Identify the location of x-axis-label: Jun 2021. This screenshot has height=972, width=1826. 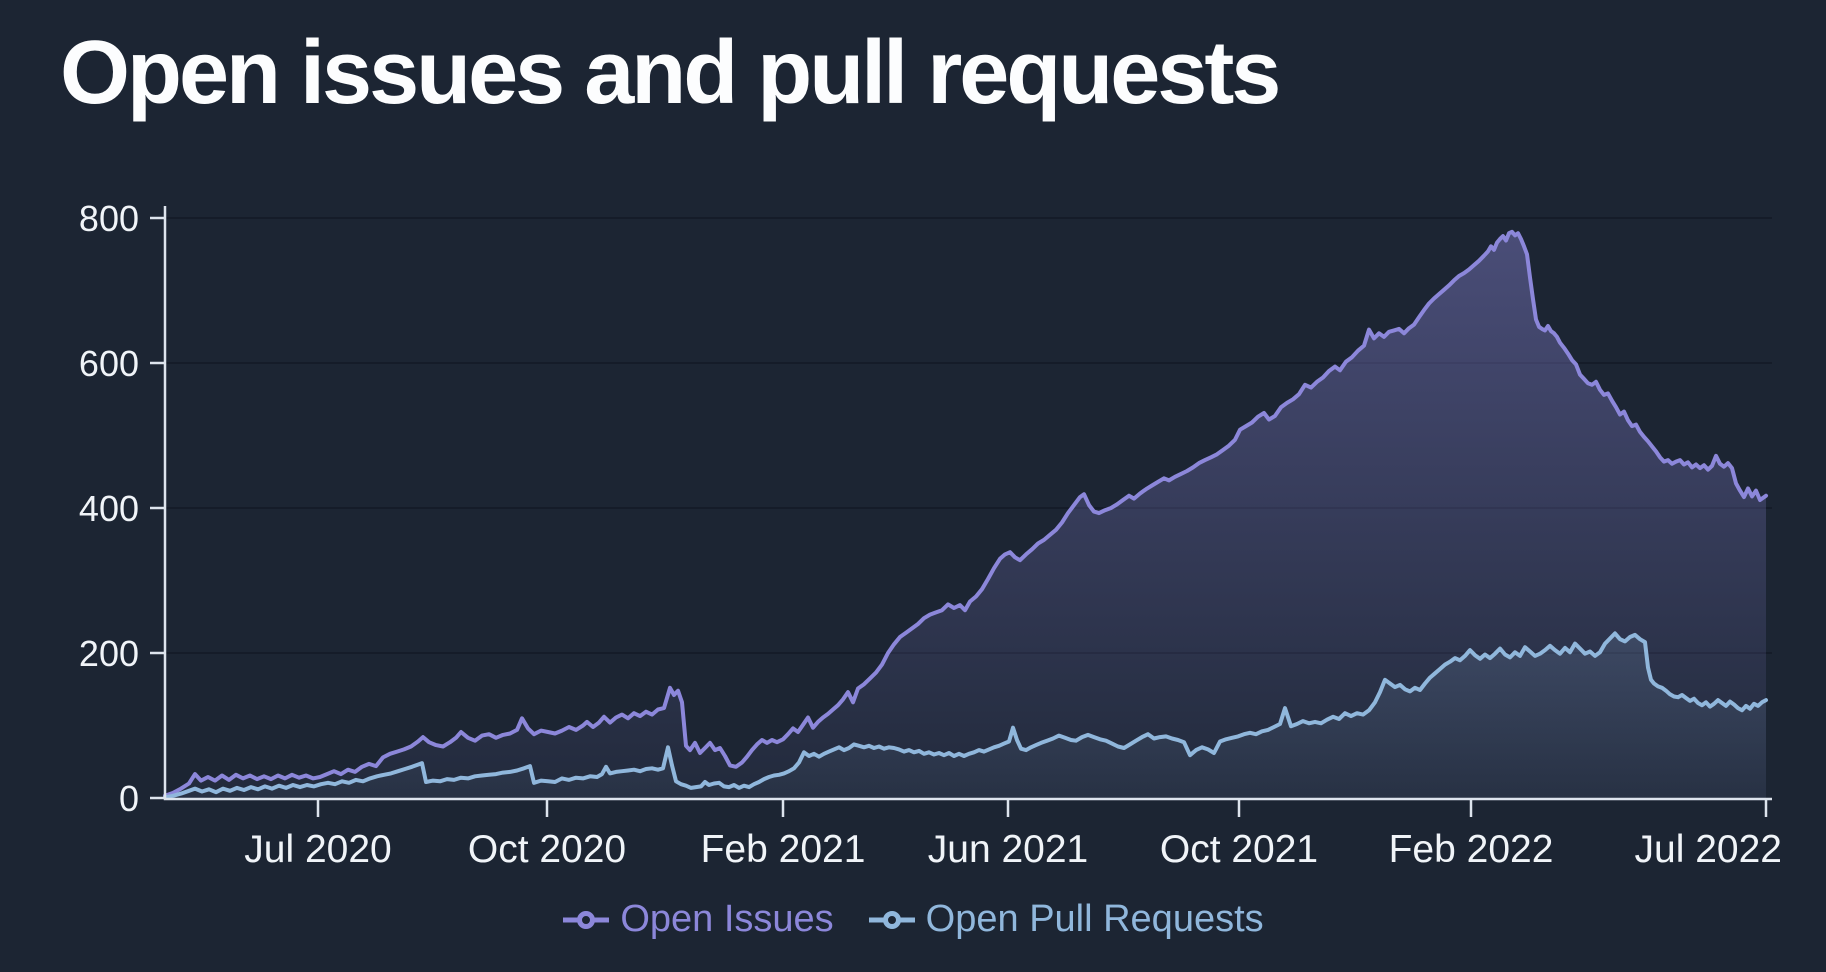
(1008, 849).